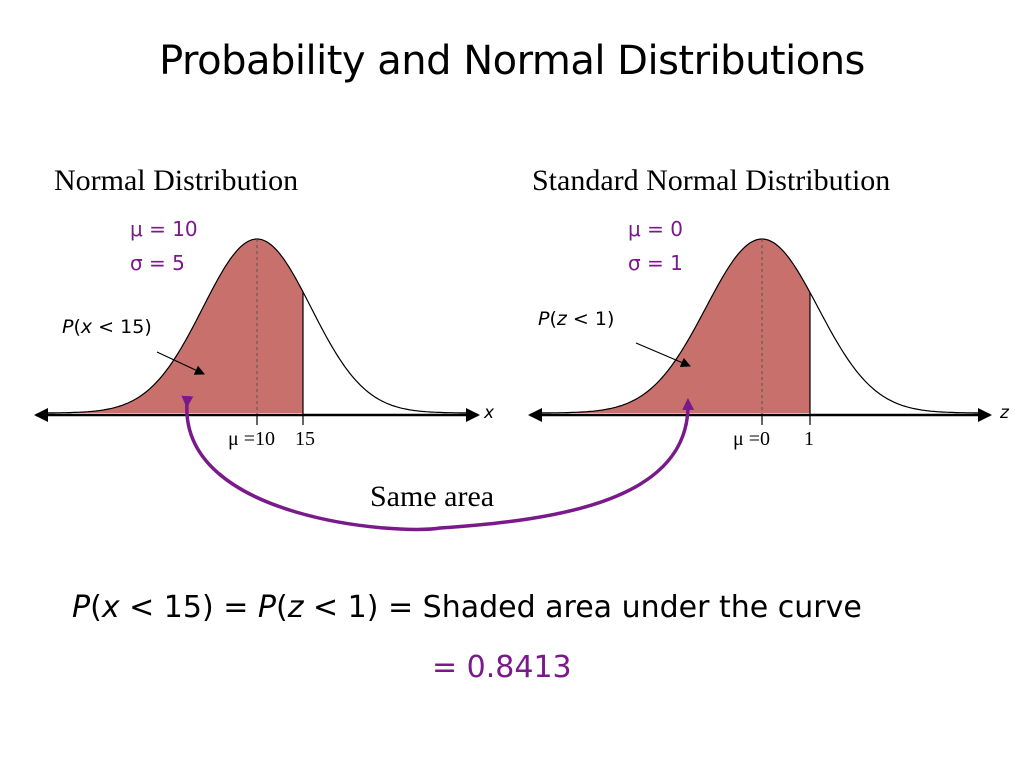 Image resolution: width=1024 pixels, height=768 pixels. I want to click on left-panel-title: Normal Distribution, so click(176, 180).